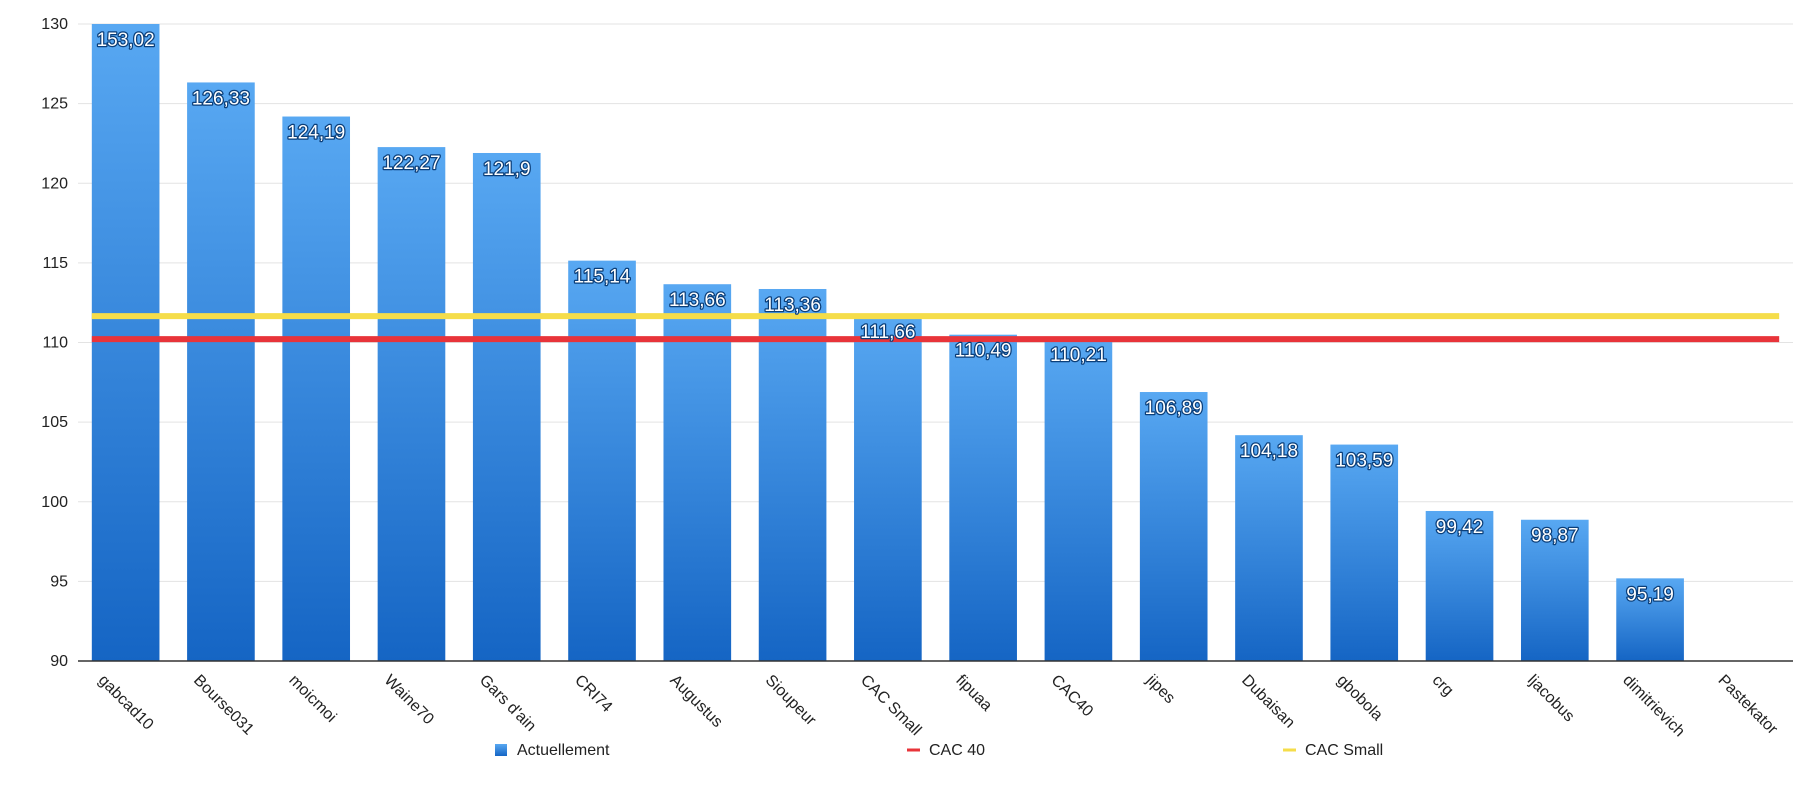 This screenshot has height=786, width=1808. I want to click on x-category-label: gbobola, so click(1359, 698).